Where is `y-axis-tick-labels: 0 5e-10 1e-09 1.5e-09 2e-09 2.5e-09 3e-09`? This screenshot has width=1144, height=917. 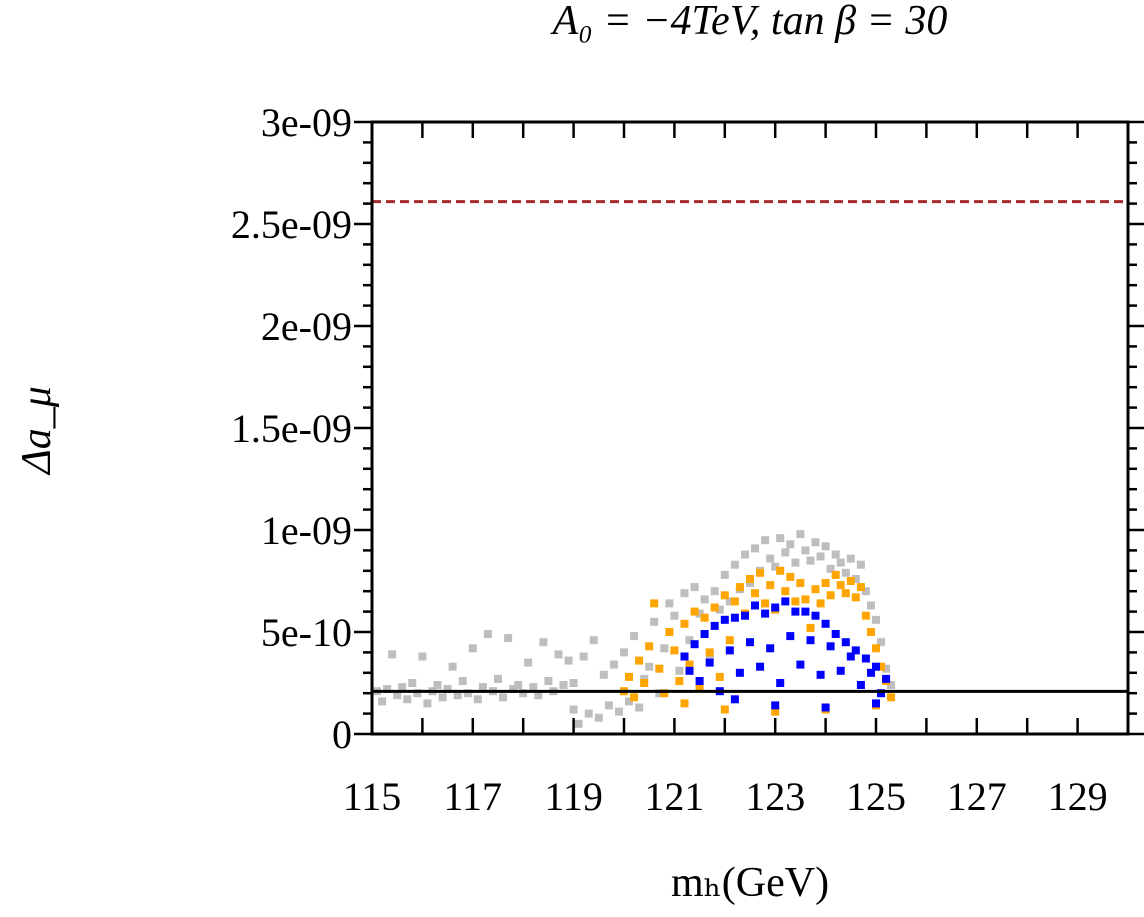
y-axis-tick-labels: 0 5e-10 1e-09 1.5e-09 2e-09 2.5e-09 3e-09 is located at coordinates (291, 428).